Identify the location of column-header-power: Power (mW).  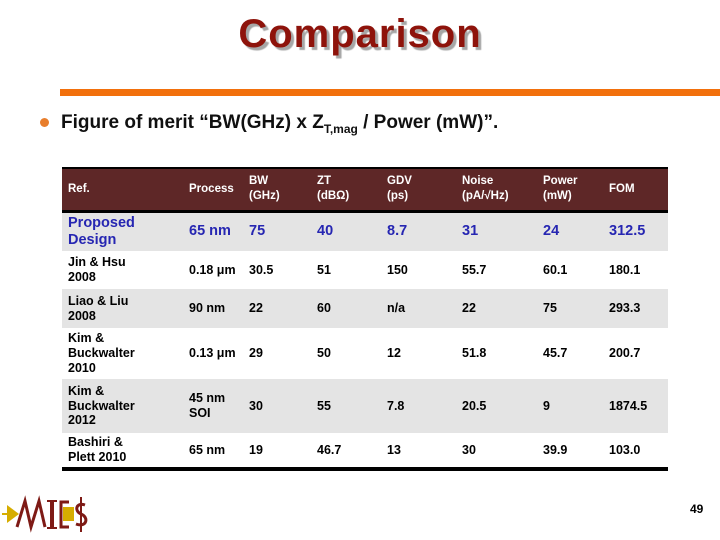
(570, 189).